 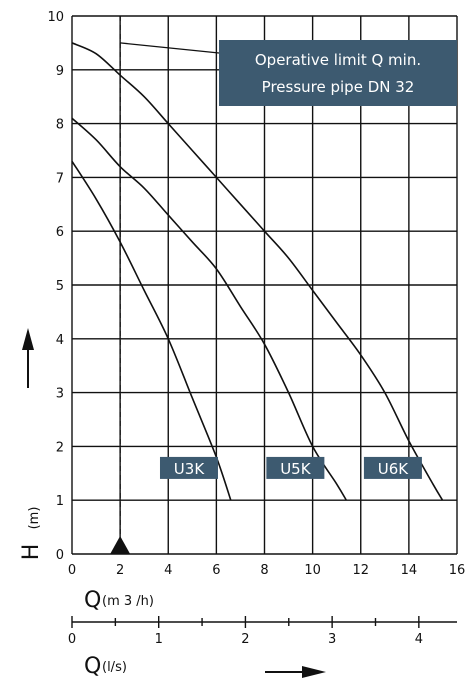 I want to click on min-limit-marker, so click(x=120, y=545).